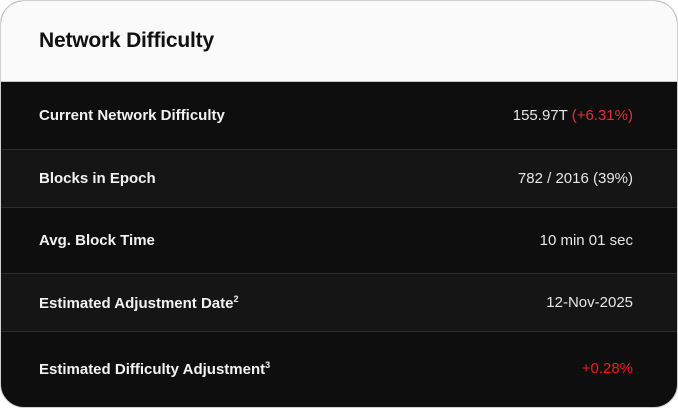 Image resolution: width=678 pixels, height=408 pixels. I want to click on footnote-marker: 2, so click(236, 298).